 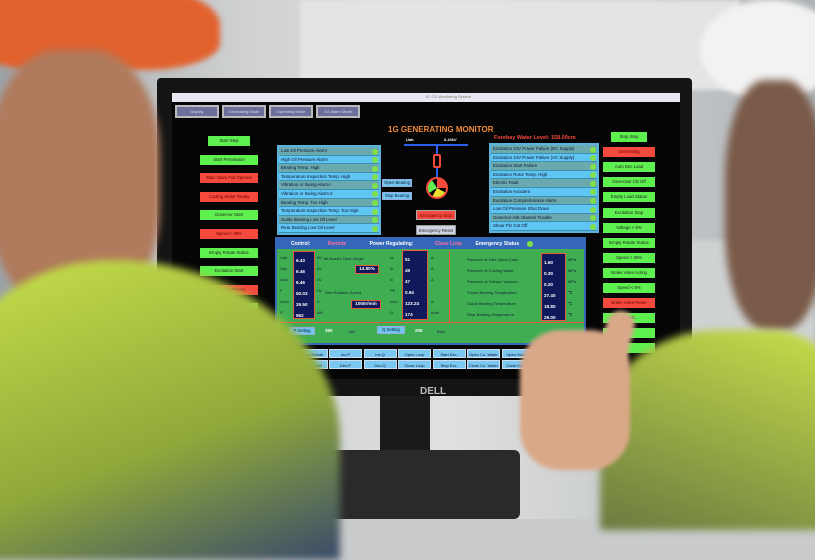 What do you see at coordinates (302, 293) in the screenshot?
I see `electrical-value: 50.03` at bounding box center [302, 293].